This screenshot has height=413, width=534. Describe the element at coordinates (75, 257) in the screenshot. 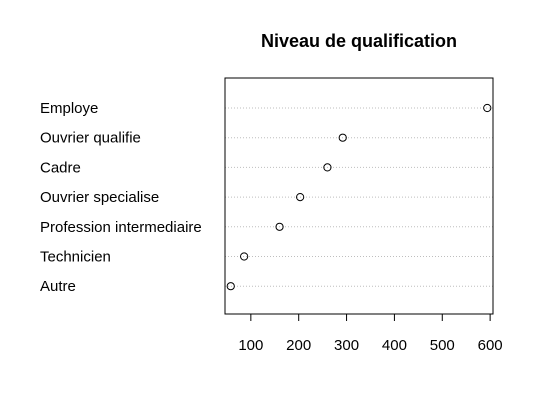

I see `category-label: Technicien` at that location.